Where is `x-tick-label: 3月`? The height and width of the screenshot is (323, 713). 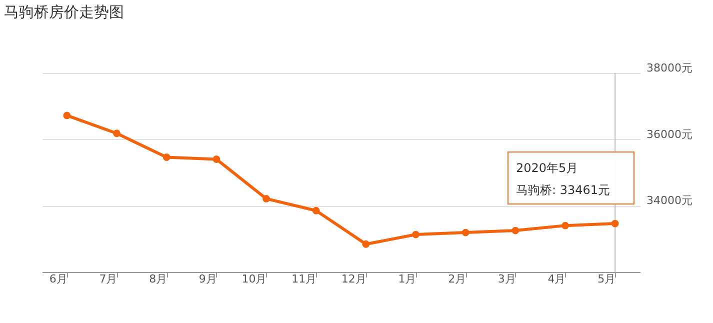
x-tick-label: 3月 is located at coordinates (507, 279).